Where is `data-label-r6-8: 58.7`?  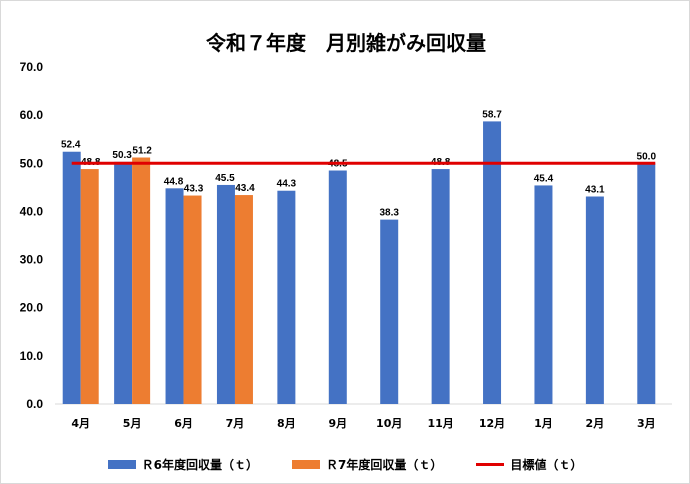
data-label-r6-8: 58.7 is located at coordinates (492, 114).